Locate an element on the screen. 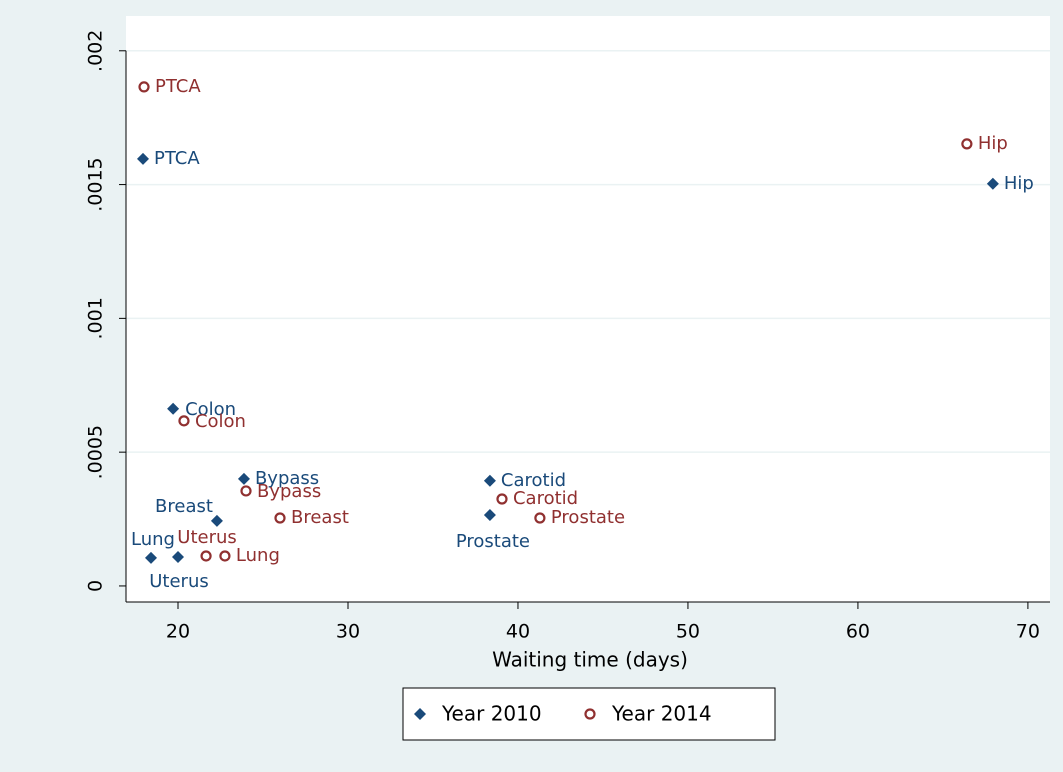 The height and width of the screenshot is (772, 1063). x-tick-label: 20 is located at coordinates (178, 632).